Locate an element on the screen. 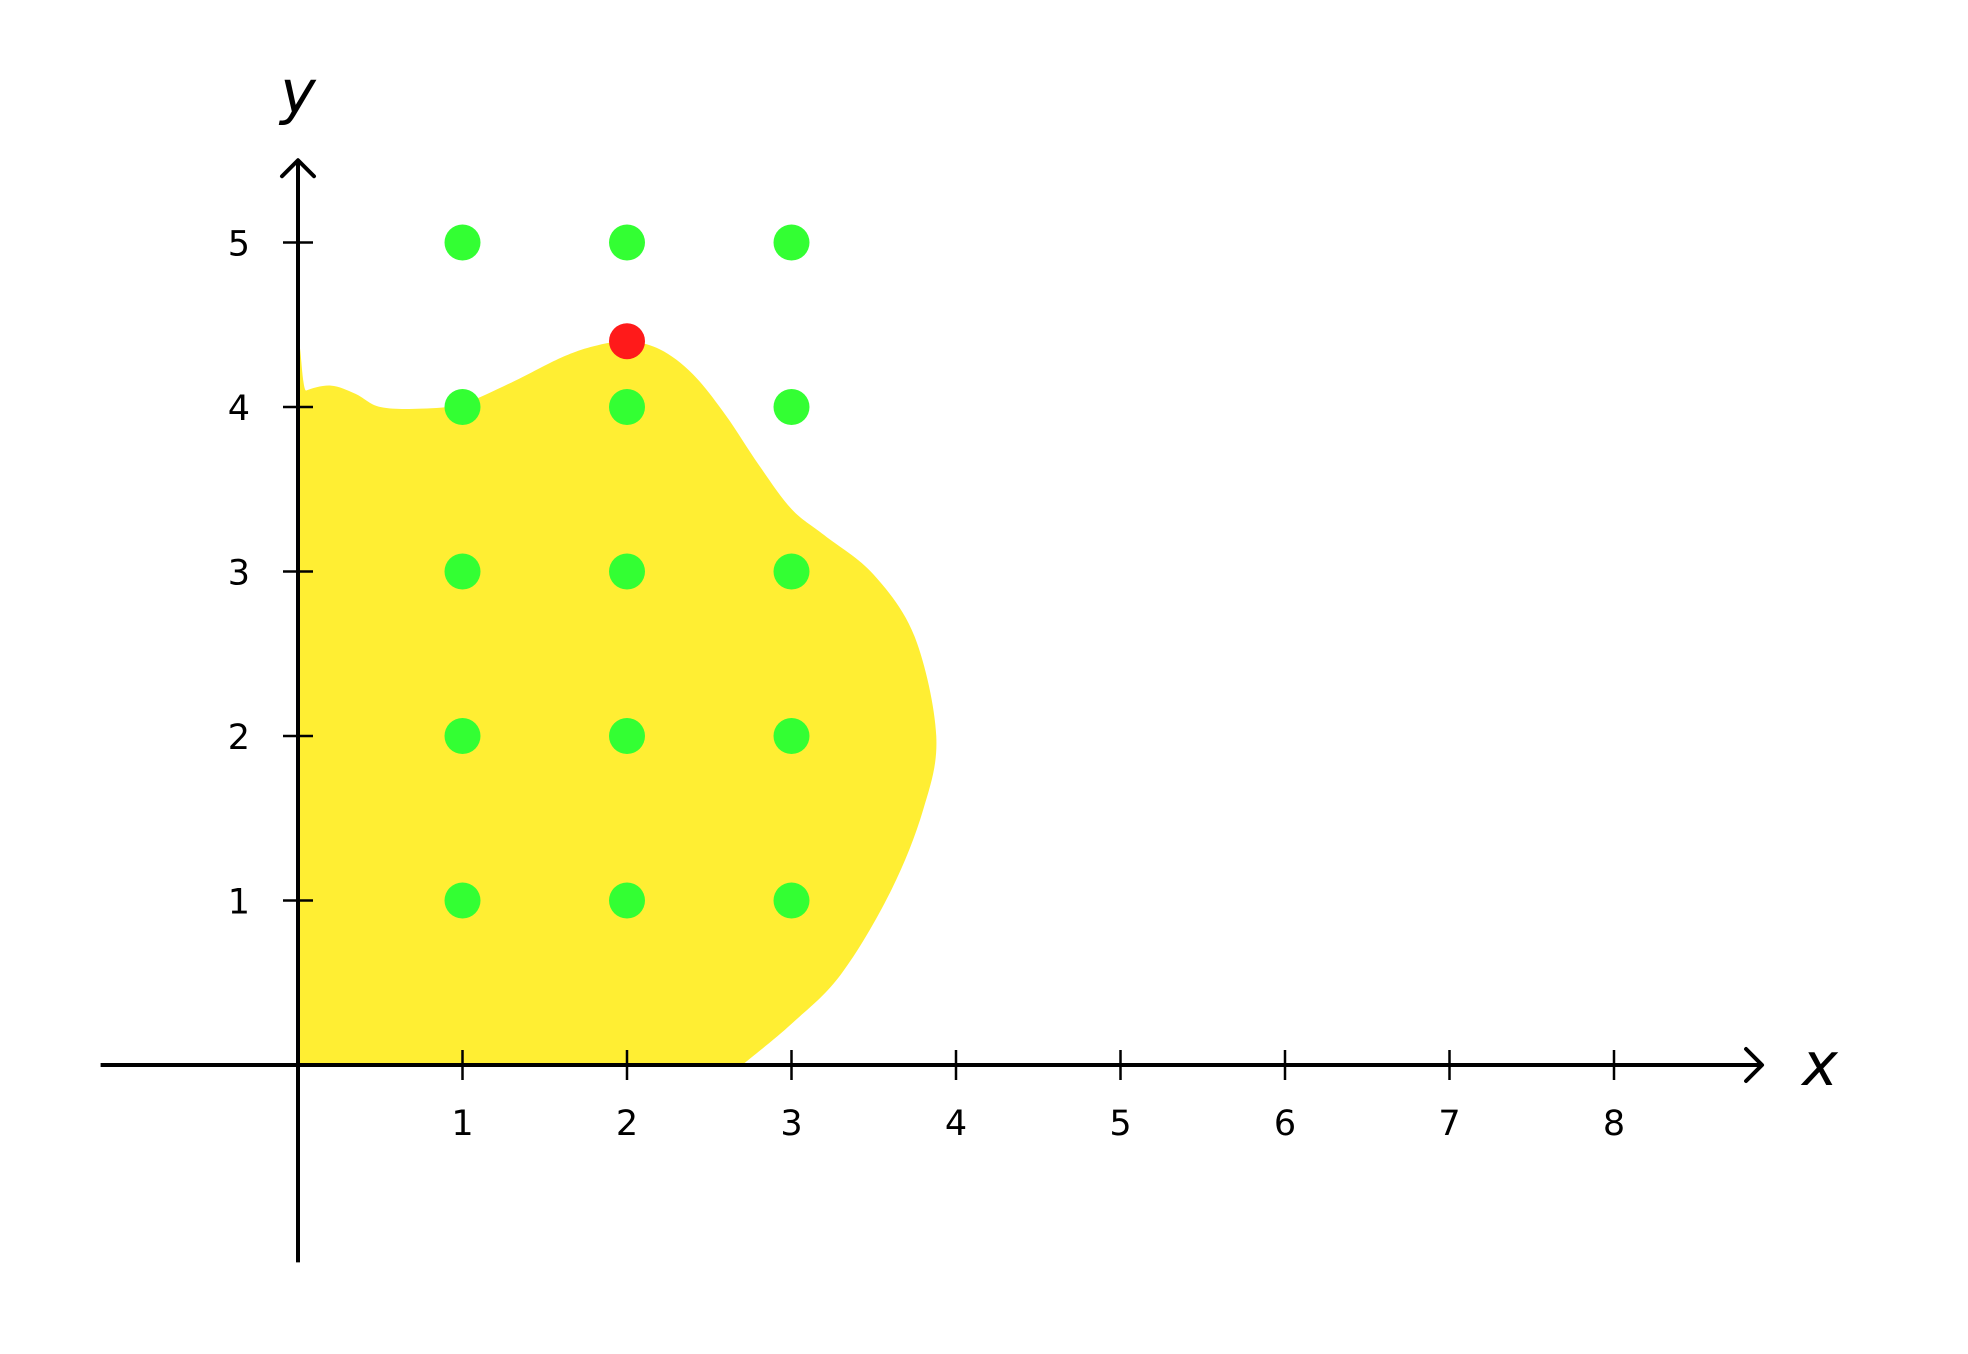 This screenshot has width=1968, height=1354. x-tick-label: 2 is located at coordinates (627, 1124).